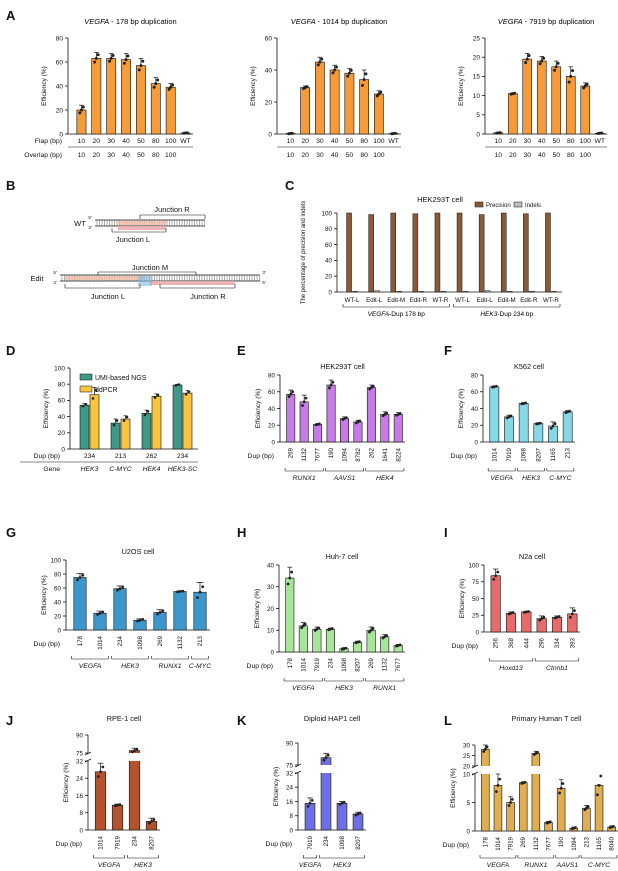  What do you see at coordinates (271, 631) in the screenshot?
I see `y-tick-label: 10` at bounding box center [271, 631].